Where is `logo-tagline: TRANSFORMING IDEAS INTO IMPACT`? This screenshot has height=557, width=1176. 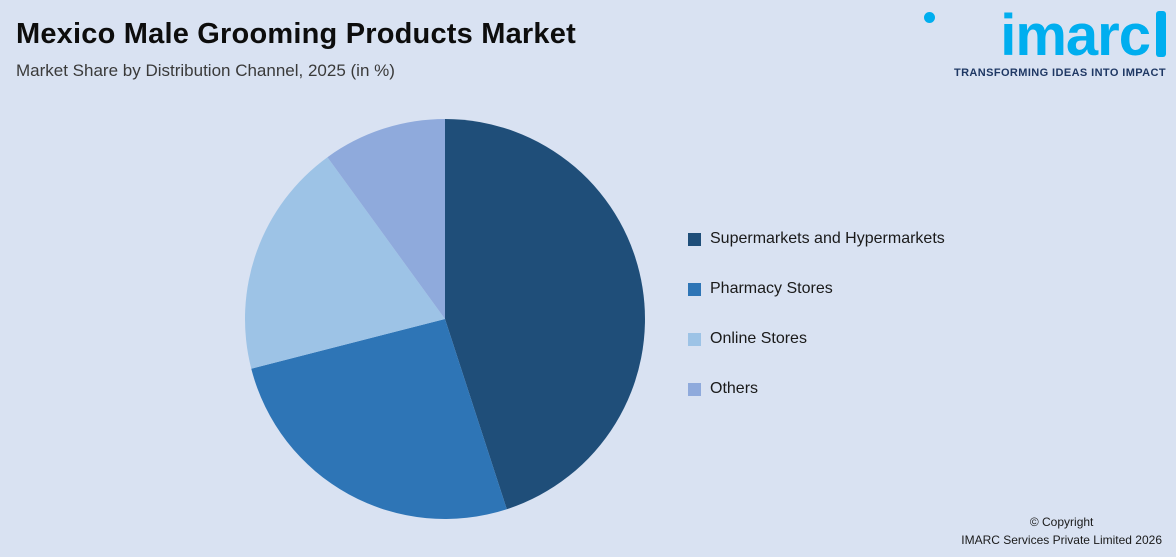
logo-tagline: TRANSFORMING IDEAS INTO IMPACT is located at coordinates (1059, 73).